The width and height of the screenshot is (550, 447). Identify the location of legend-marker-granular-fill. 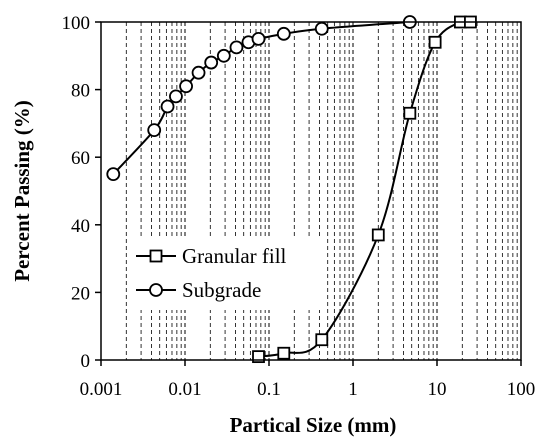
(156, 256).